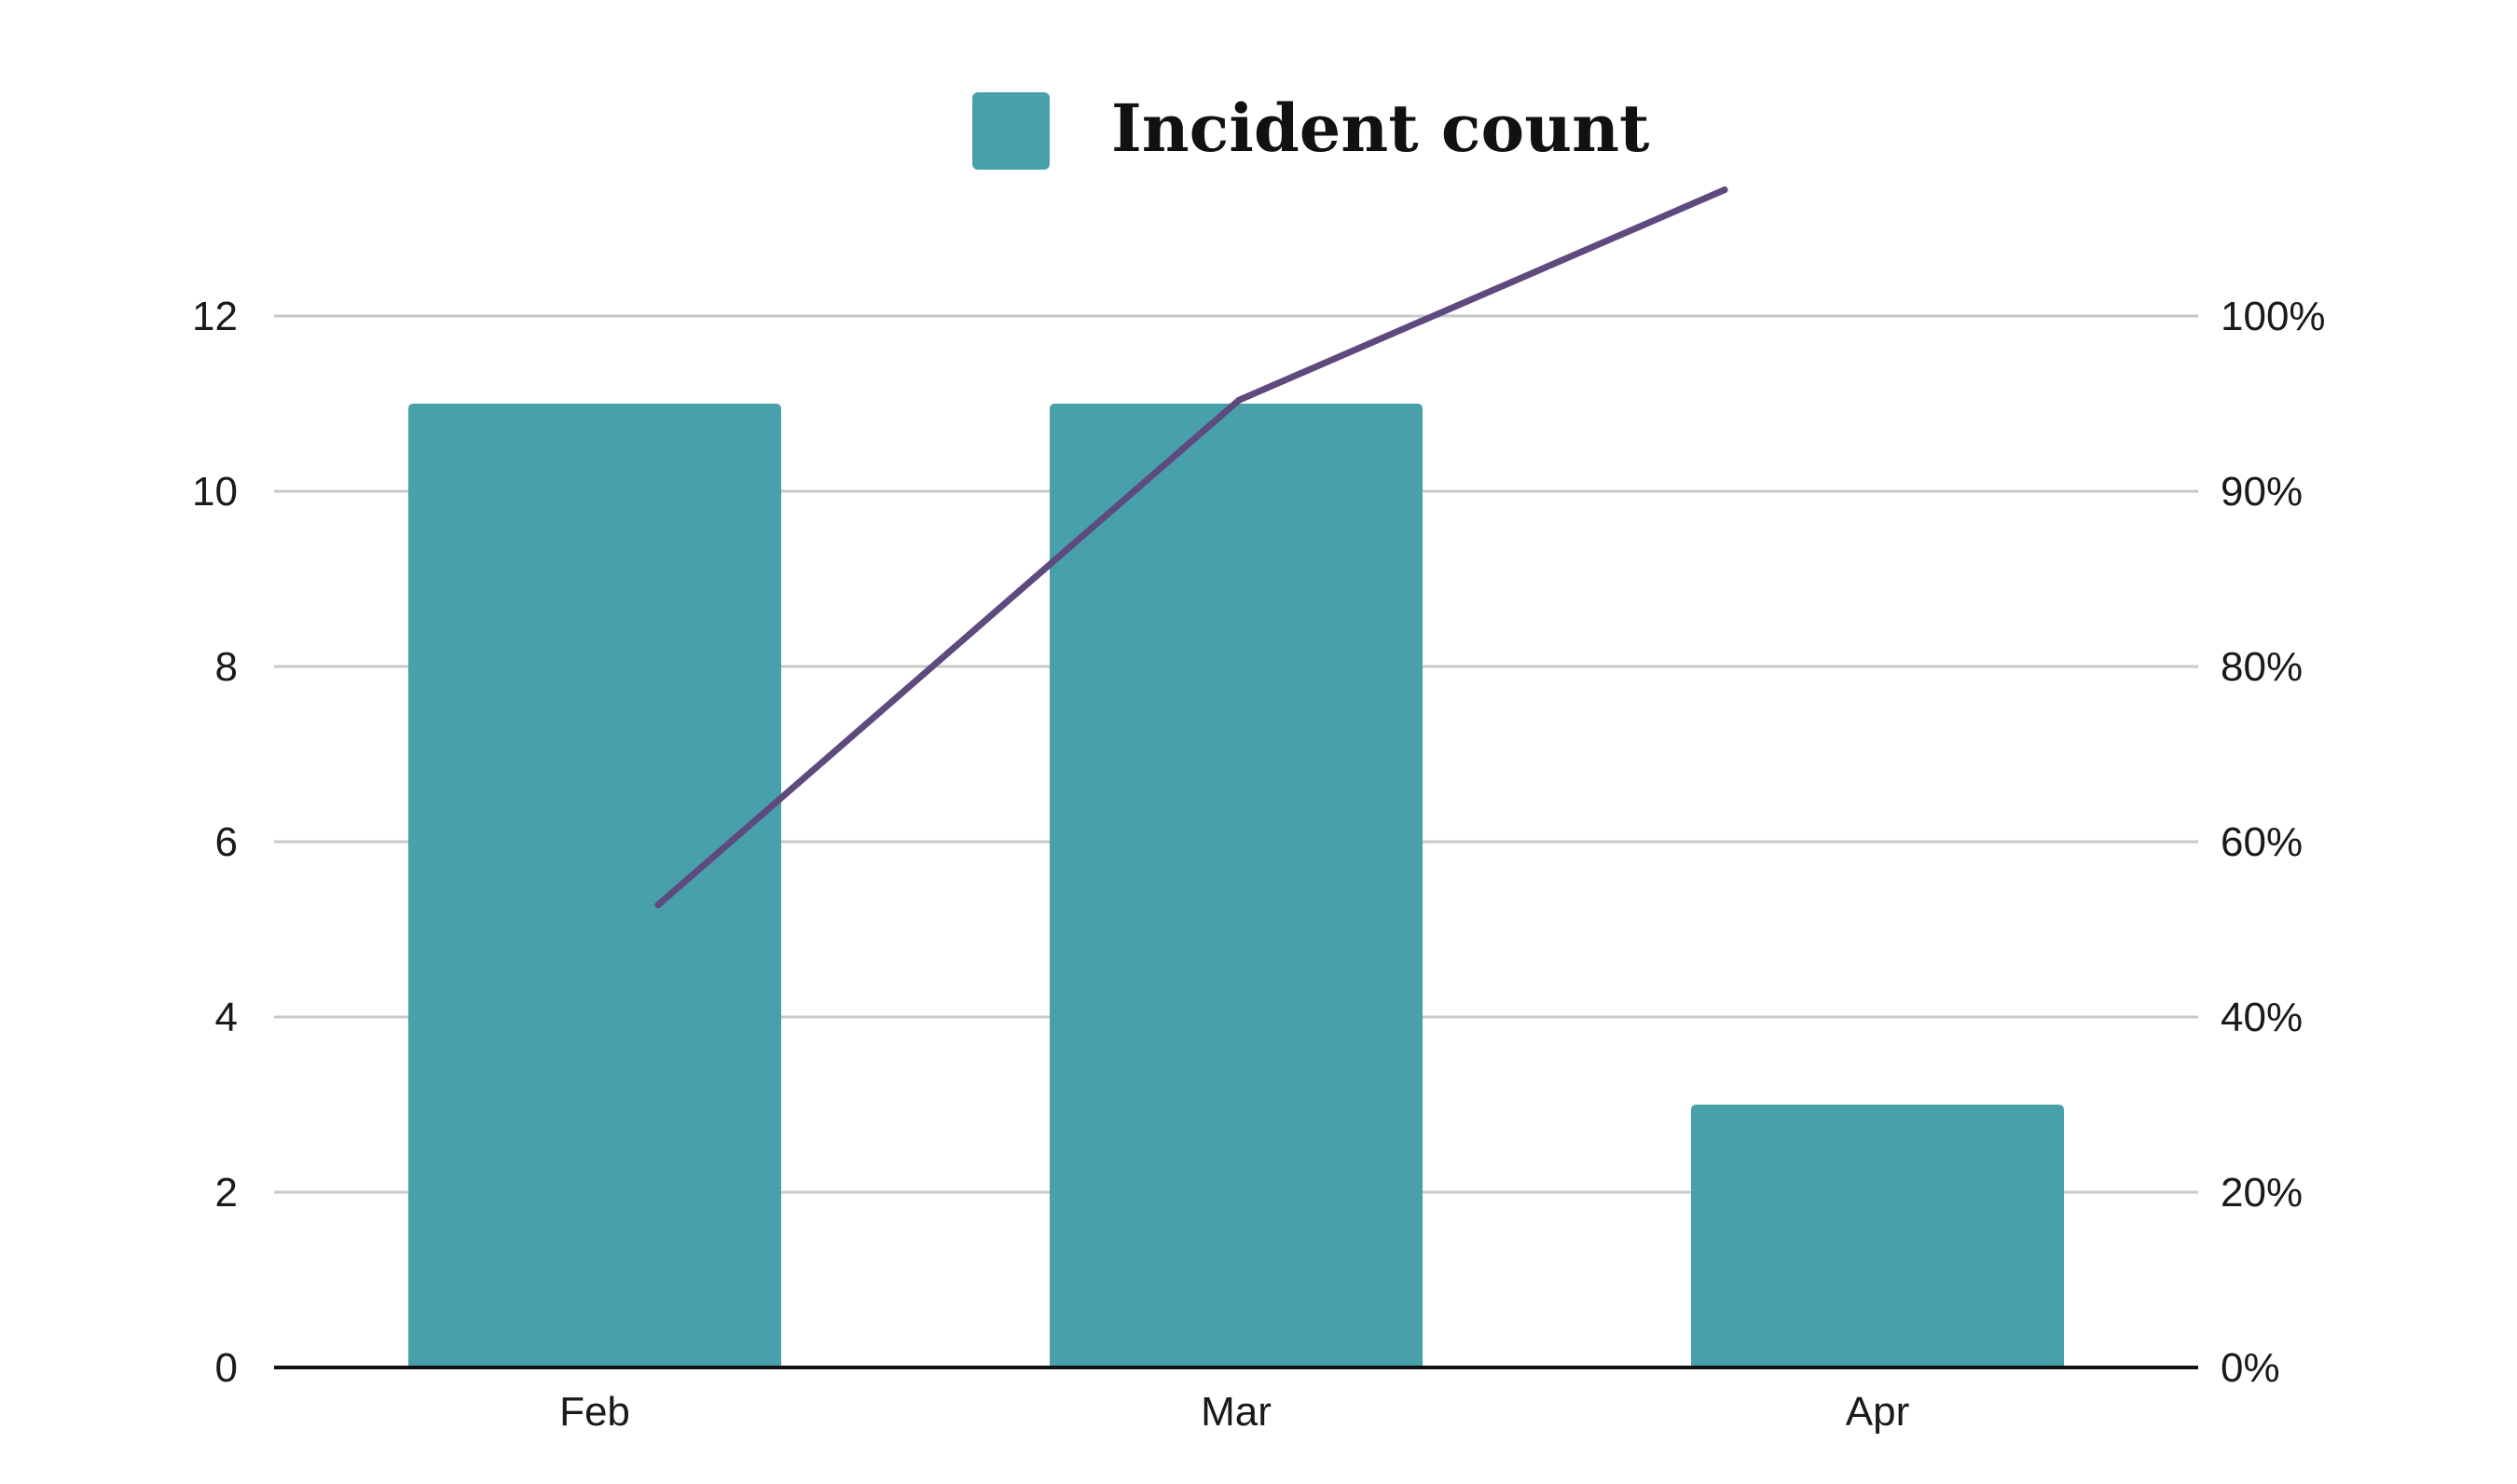 The height and width of the screenshot is (1484, 2517). Describe the element at coordinates (2262, 1017) in the screenshot. I see `right-tick-label: 40%` at that location.